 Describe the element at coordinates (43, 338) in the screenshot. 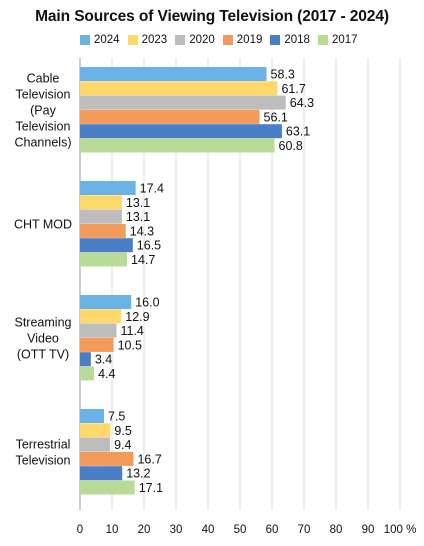

I see `category-label: Streaming Video (OTT TV)` at that location.